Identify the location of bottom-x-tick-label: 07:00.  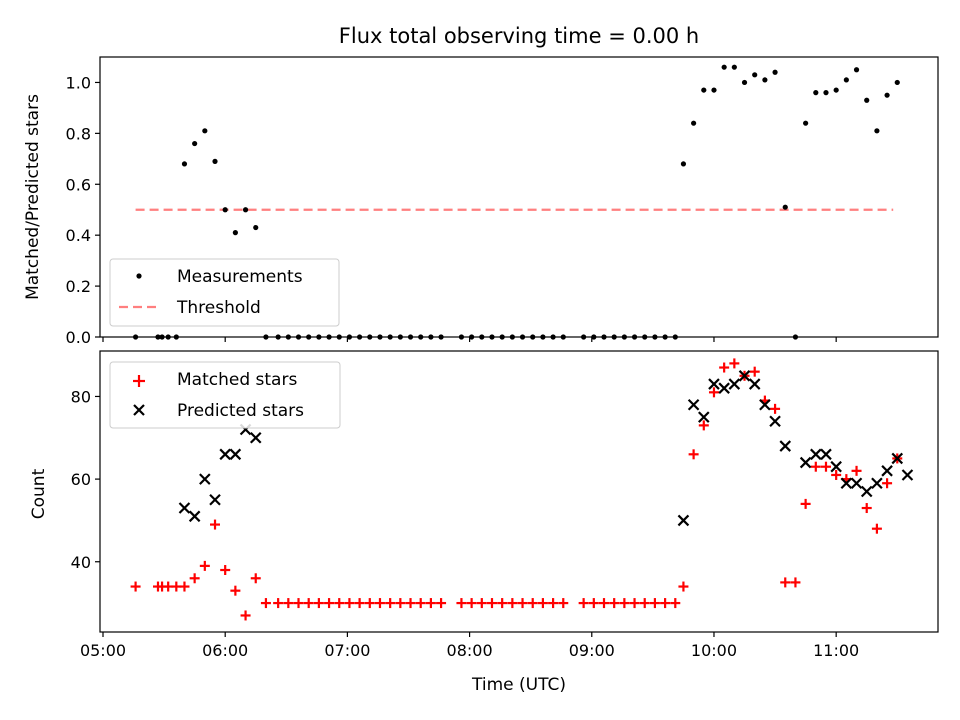
(347, 650).